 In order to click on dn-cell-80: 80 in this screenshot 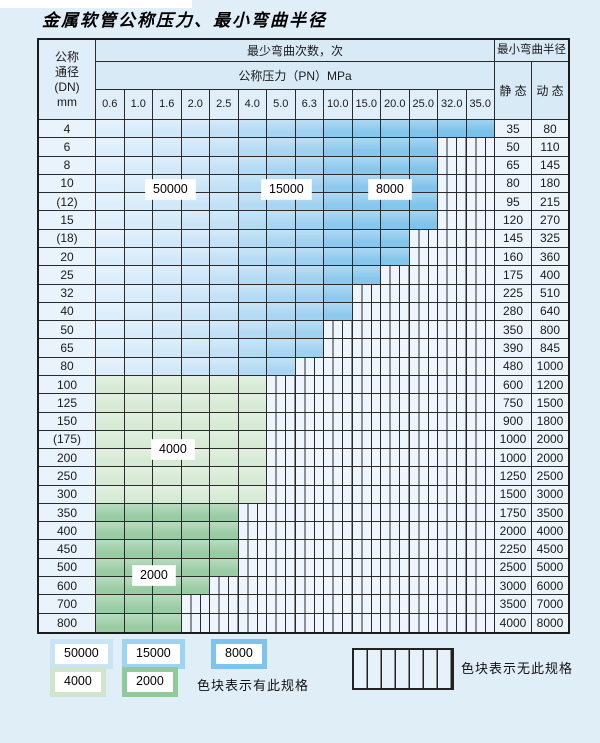, I will do `click(67, 366)`.